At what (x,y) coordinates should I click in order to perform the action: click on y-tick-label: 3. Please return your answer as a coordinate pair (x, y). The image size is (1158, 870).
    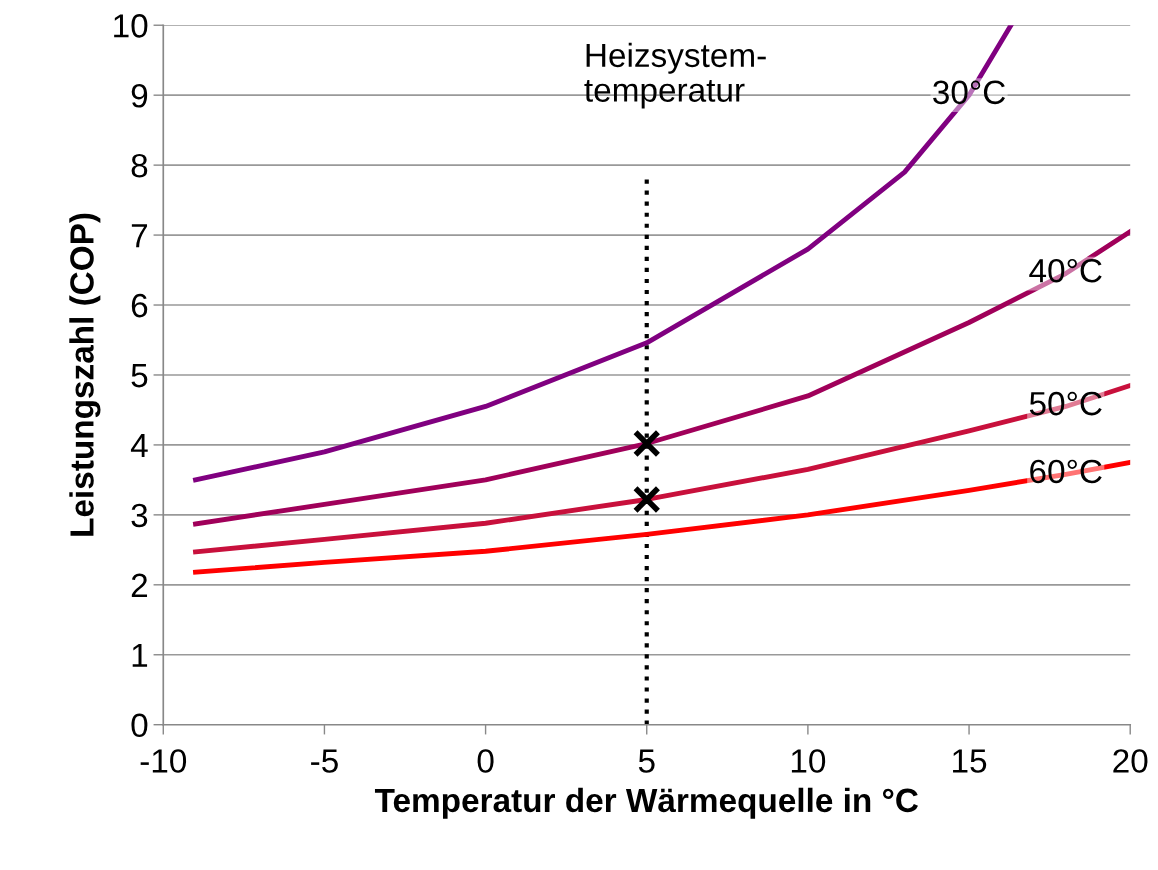
    Looking at the image, I should click on (139, 515).